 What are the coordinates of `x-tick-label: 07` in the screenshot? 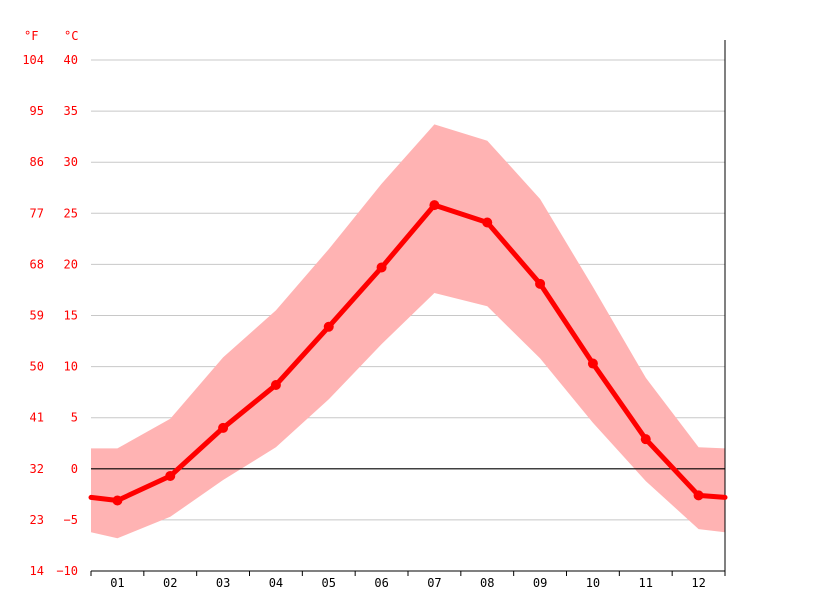 It's located at (434, 583).